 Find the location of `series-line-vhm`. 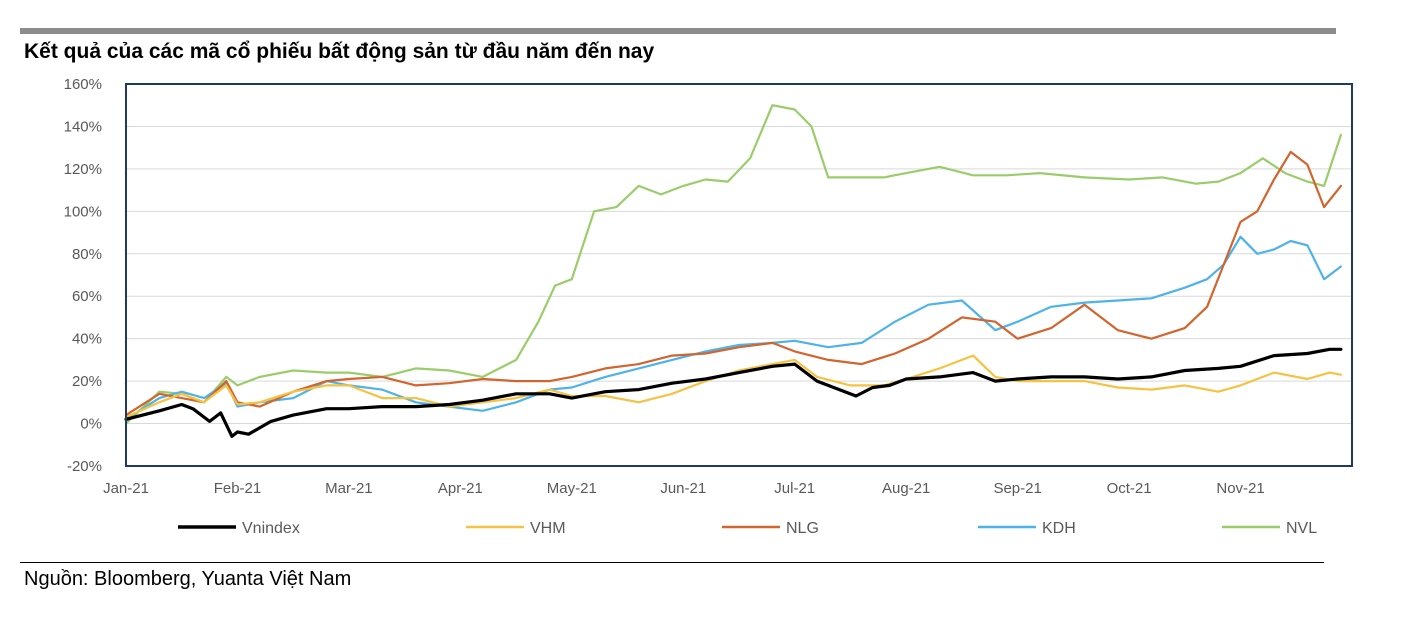

series-line-vhm is located at coordinates (733, 386).